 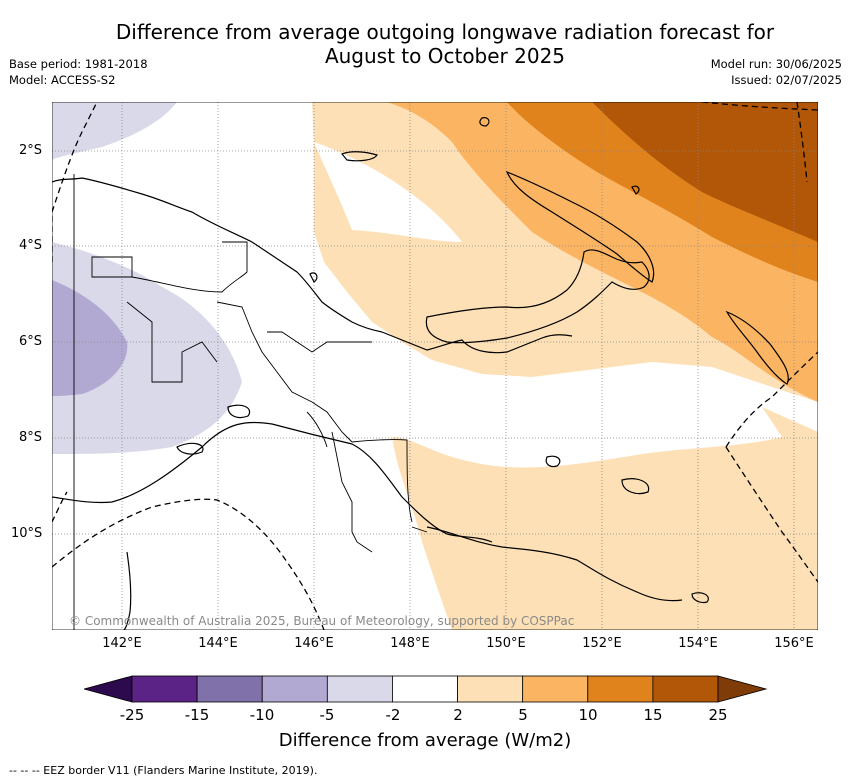 What do you see at coordinates (27, 533) in the screenshot?
I see `lat-label-10s: 10°S` at bounding box center [27, 533].